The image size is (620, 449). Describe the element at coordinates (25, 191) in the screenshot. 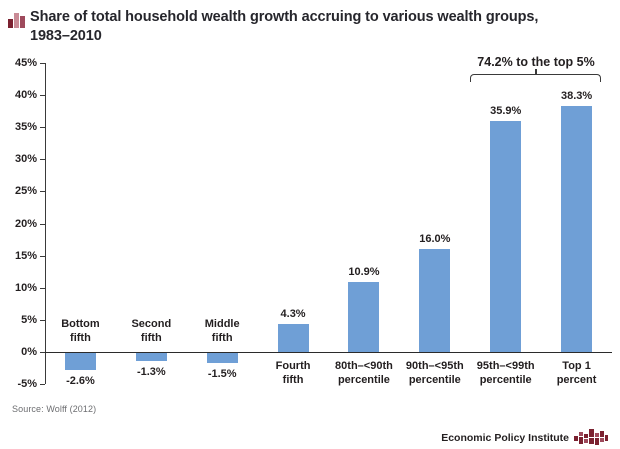

I see `y-axis-tick-label: 25%` at that location.